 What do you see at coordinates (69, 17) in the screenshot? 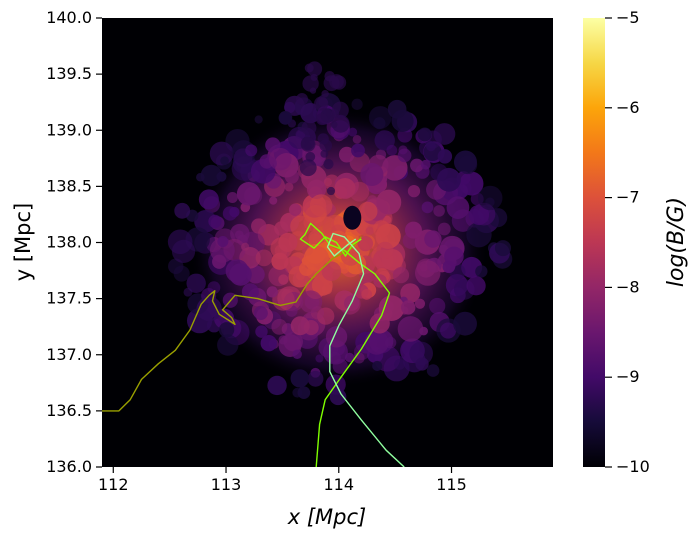
I see `y-tick-label: 140.0` at bounding box center [69, 17].